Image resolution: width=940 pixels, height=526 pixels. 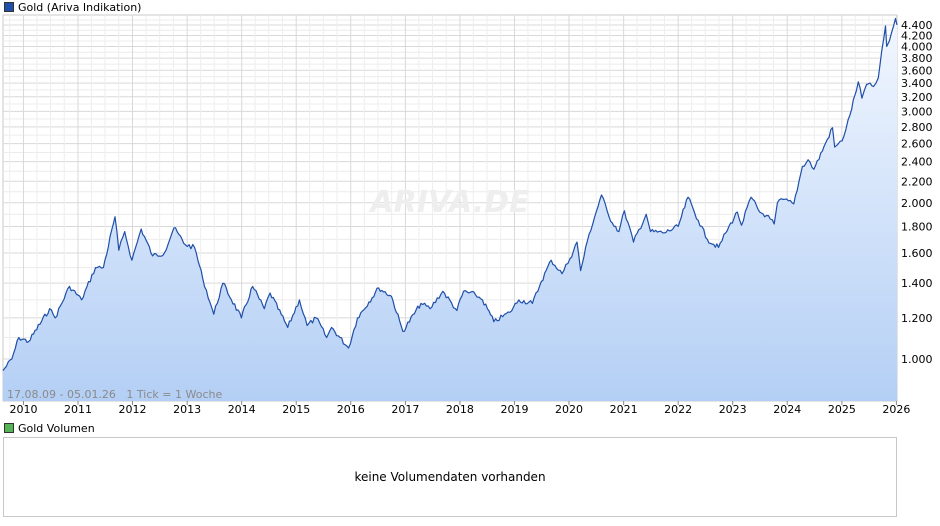 I want to click on legend-main: Gold (Ariva Indikation), so click(x=72, y=7).